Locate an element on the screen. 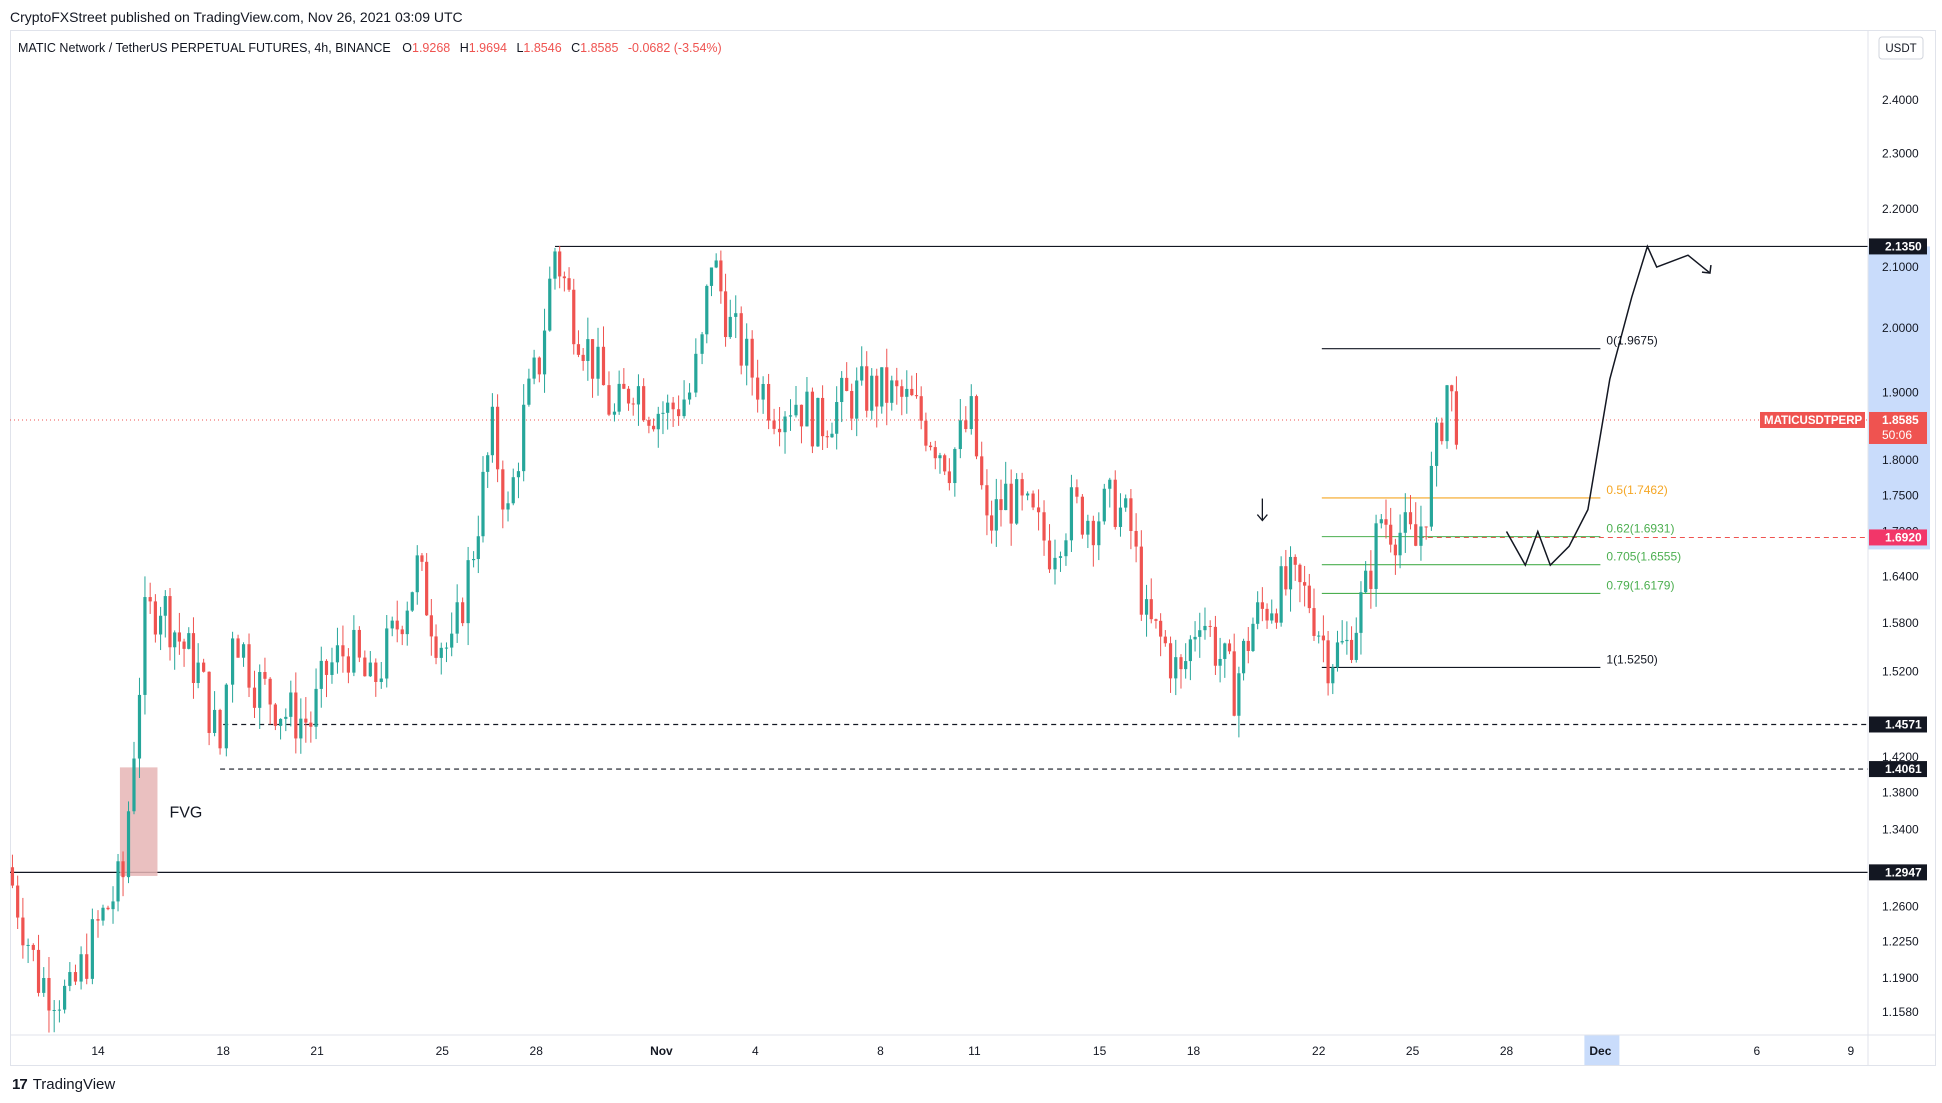 The width and height of the screenshot is (1942, 1103). fib-label: 0.705(1.6555) is located at coordinates (1643, 557).